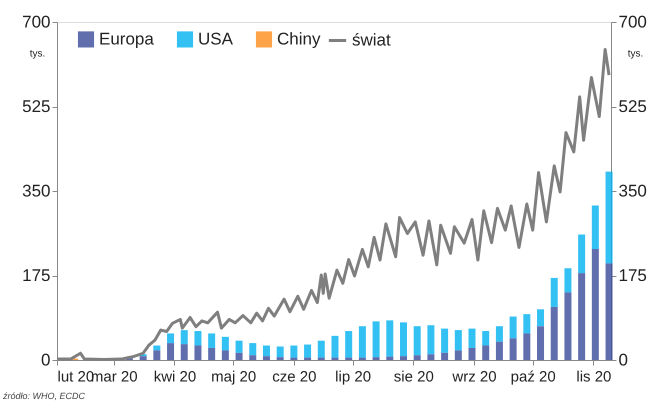 The width and height of the screenshot is (657, 402). What do you see at coordinates (36, 106) in the screenshot?
I see `y-tick-label: 525` at bounding box center [36, 106].